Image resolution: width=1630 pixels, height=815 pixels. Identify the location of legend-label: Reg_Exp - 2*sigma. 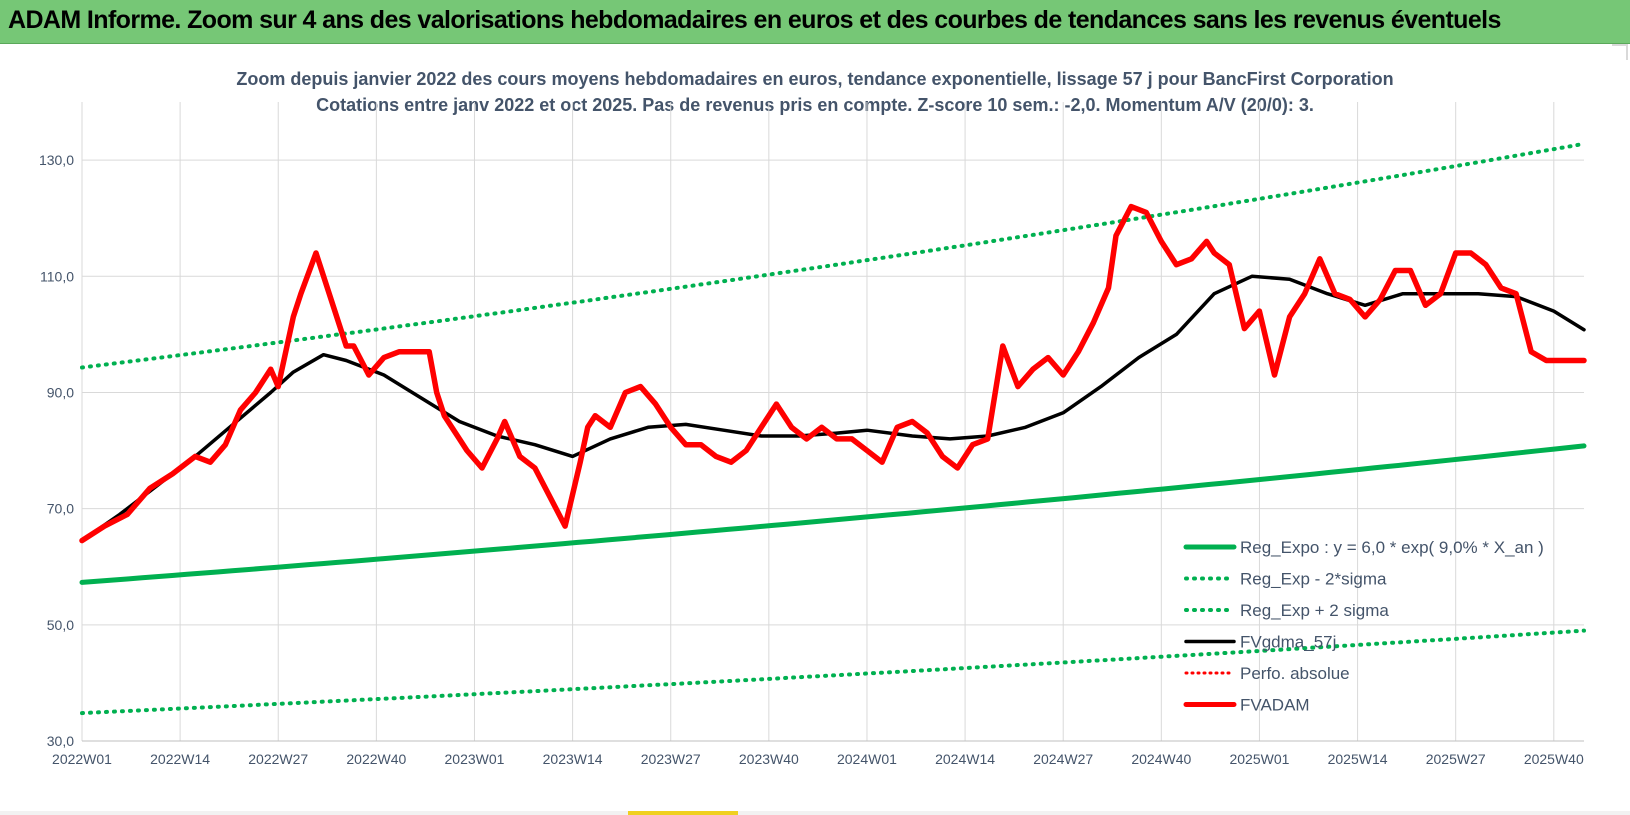
(1313, 579).